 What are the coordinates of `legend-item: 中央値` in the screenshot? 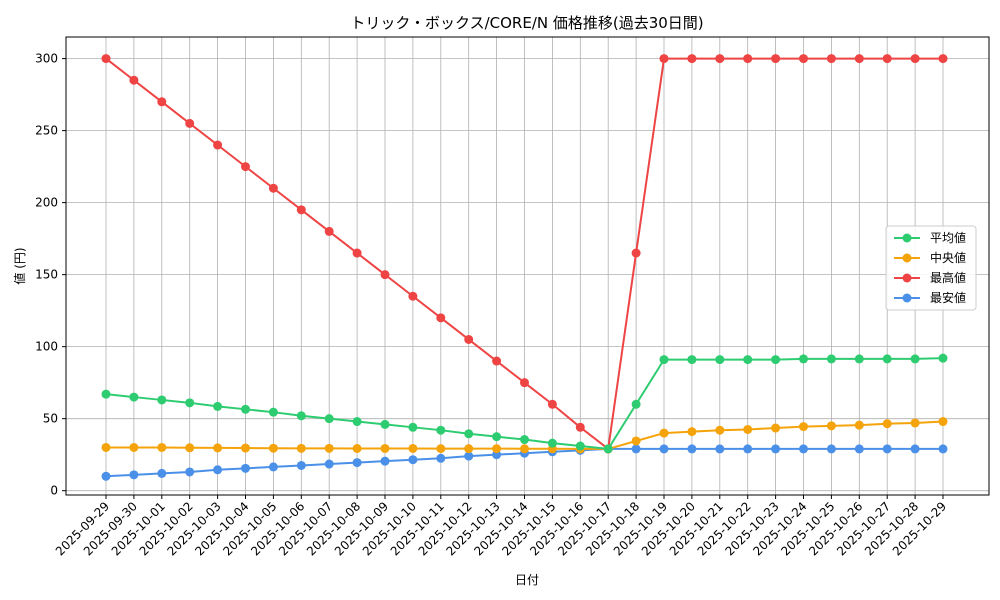 It's located at (930, 257).